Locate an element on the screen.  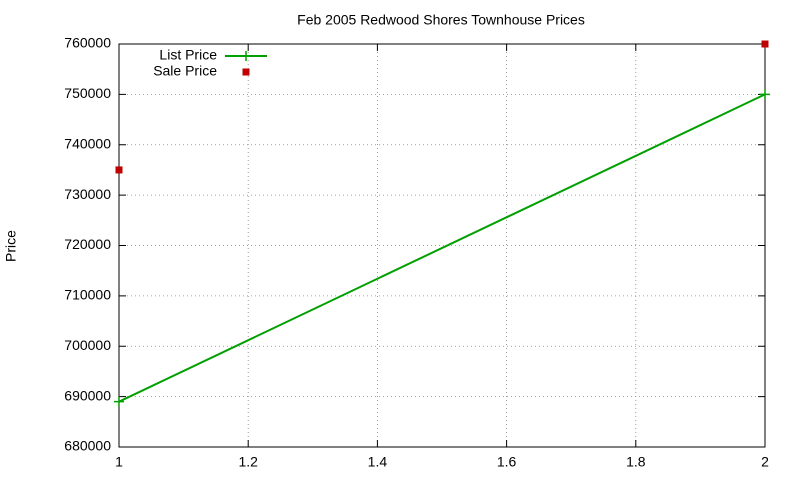
y-tick-label: 710000 is located at coordinates (87, 295).